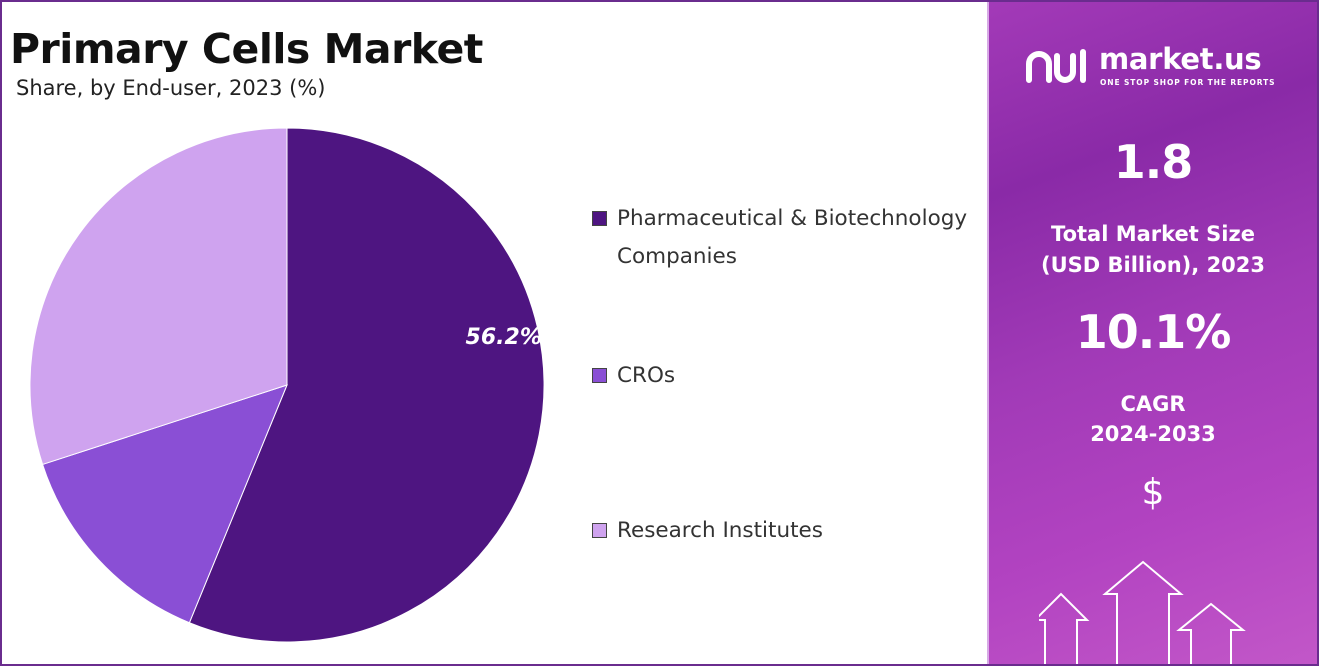 The height and width of the screenshot is (666, 1319). I want to click on legend-swatch-cros, so click(599, 375).